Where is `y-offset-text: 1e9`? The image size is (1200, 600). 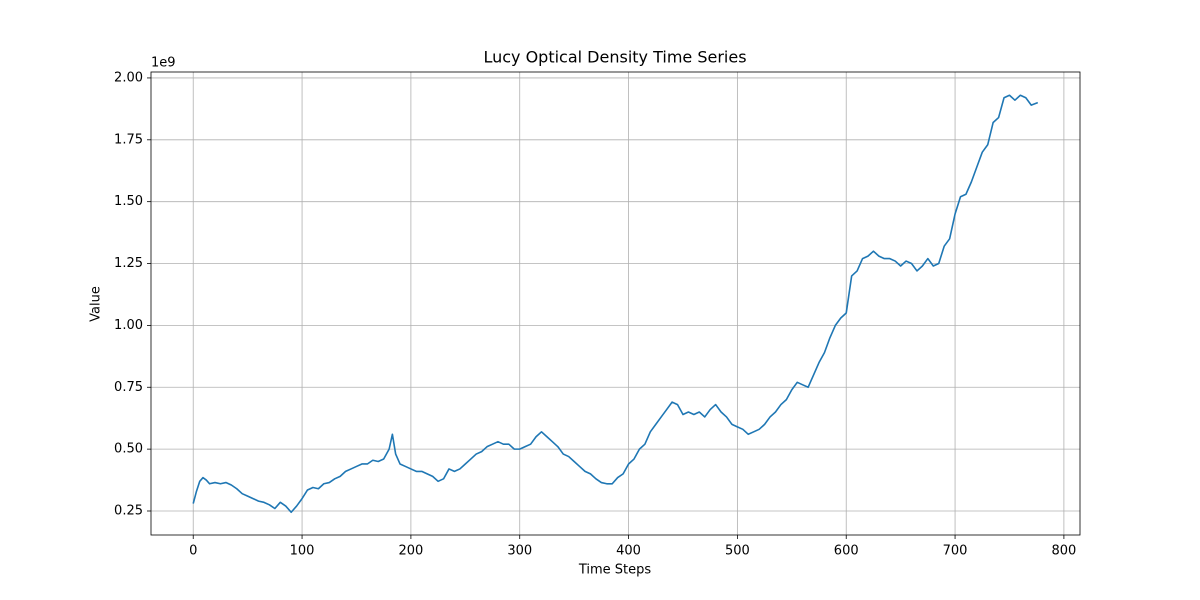
y-offset-text: 1e9 is located at coordinates (163, 63).